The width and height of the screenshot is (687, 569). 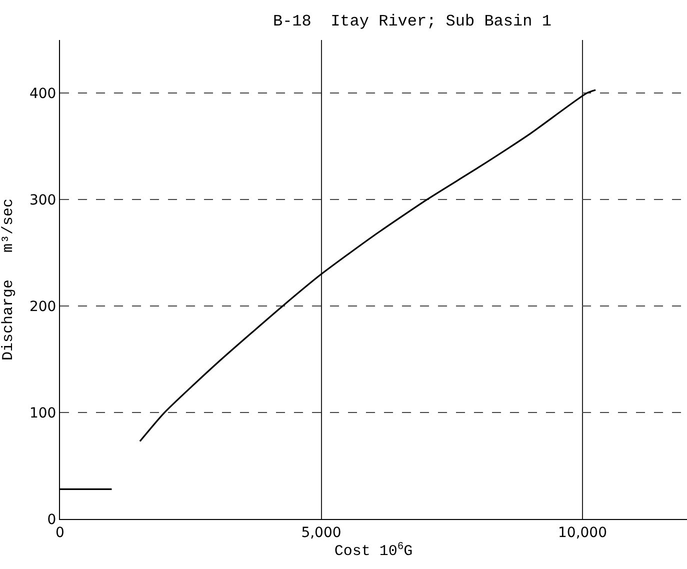 What do you see at coordinates (51, 520) in the screenshot?
I see `y-tick-label: 0` at bounding box center [51, 520].